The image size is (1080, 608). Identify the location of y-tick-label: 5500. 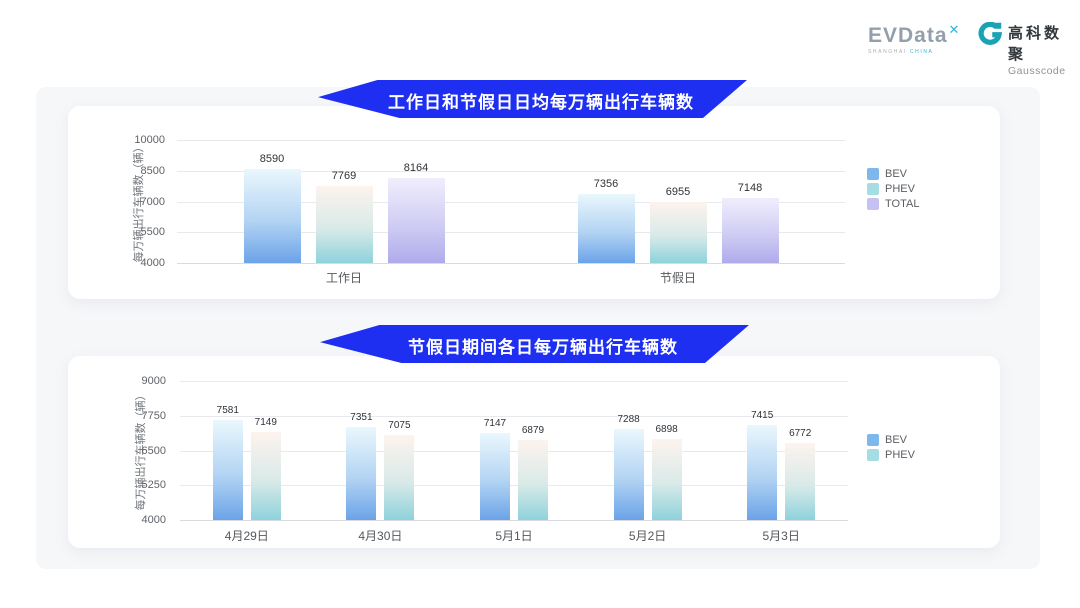
(152, 232).